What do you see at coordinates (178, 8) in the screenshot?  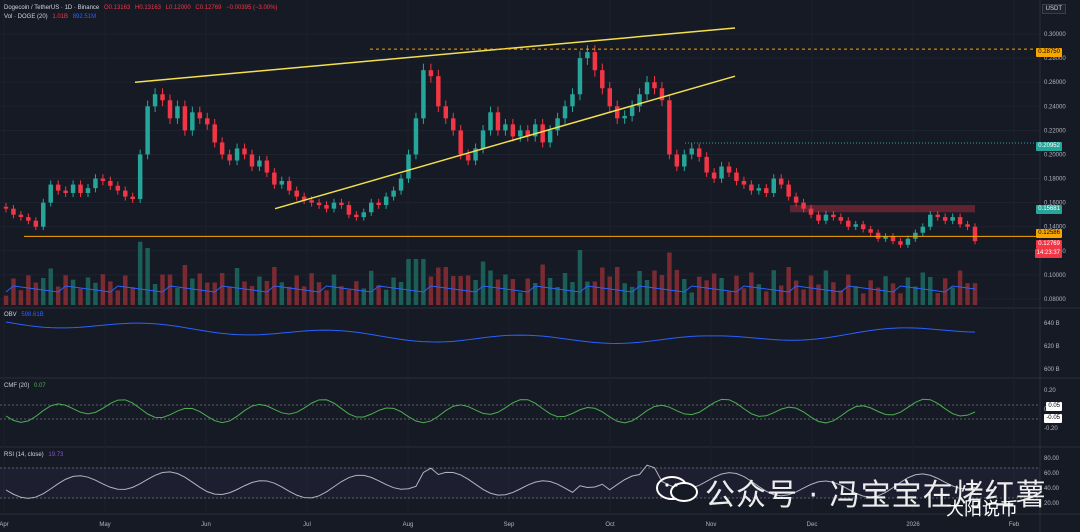 I see `low-value: L0.12000` at bounding box center [178, 8].